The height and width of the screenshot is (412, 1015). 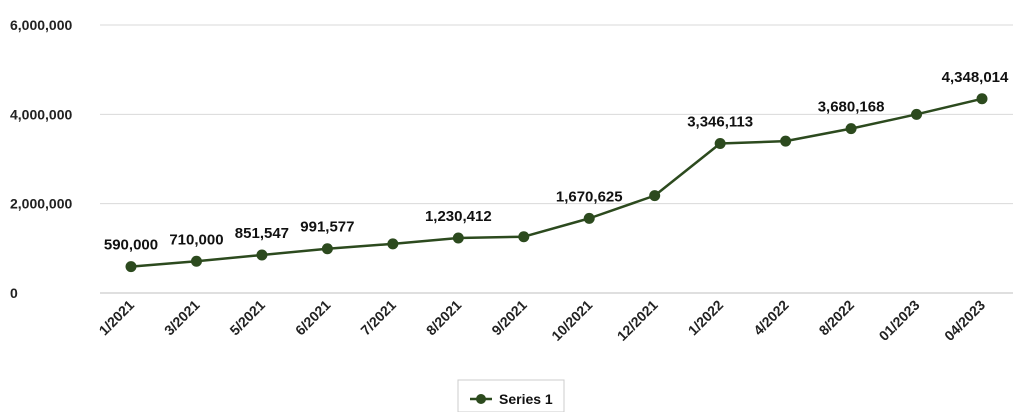 What do you see at coordinates (182, 318) in the screenshot?
I see `x-tick-label: 3/2021` at bounding box center [182, 318].